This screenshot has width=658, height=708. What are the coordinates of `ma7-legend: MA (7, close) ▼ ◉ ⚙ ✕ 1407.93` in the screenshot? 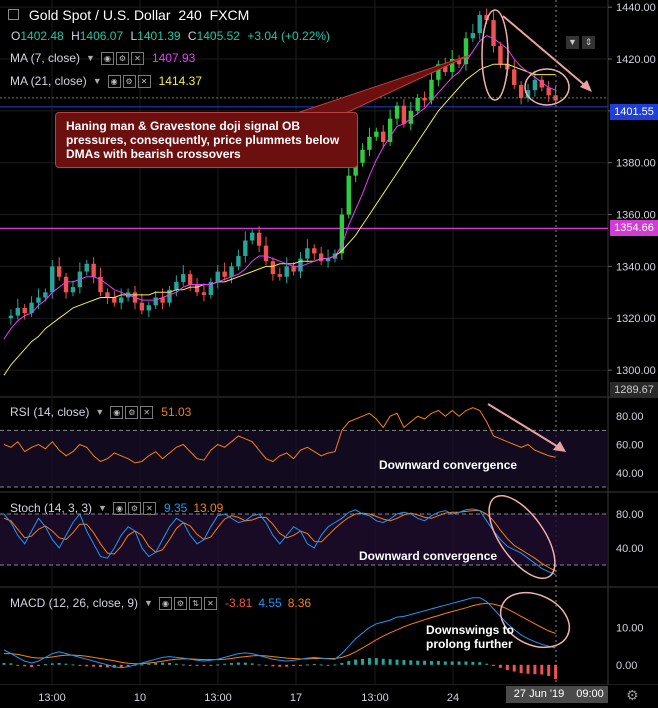 It's located at (97, 58).